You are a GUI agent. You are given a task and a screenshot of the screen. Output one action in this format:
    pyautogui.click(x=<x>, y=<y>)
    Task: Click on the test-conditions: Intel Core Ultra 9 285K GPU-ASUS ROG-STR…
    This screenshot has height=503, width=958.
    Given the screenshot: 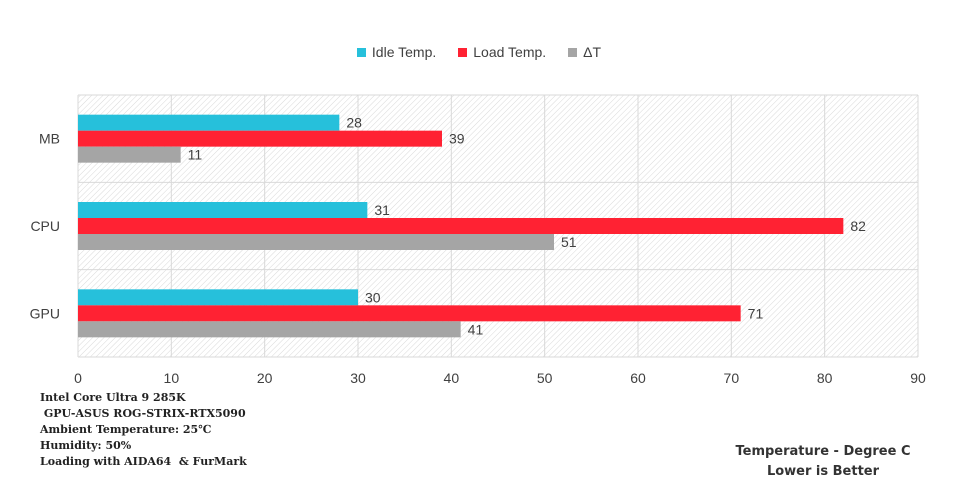 What is the action you would take?
    pyautogui.click(x=143, y=430)
    